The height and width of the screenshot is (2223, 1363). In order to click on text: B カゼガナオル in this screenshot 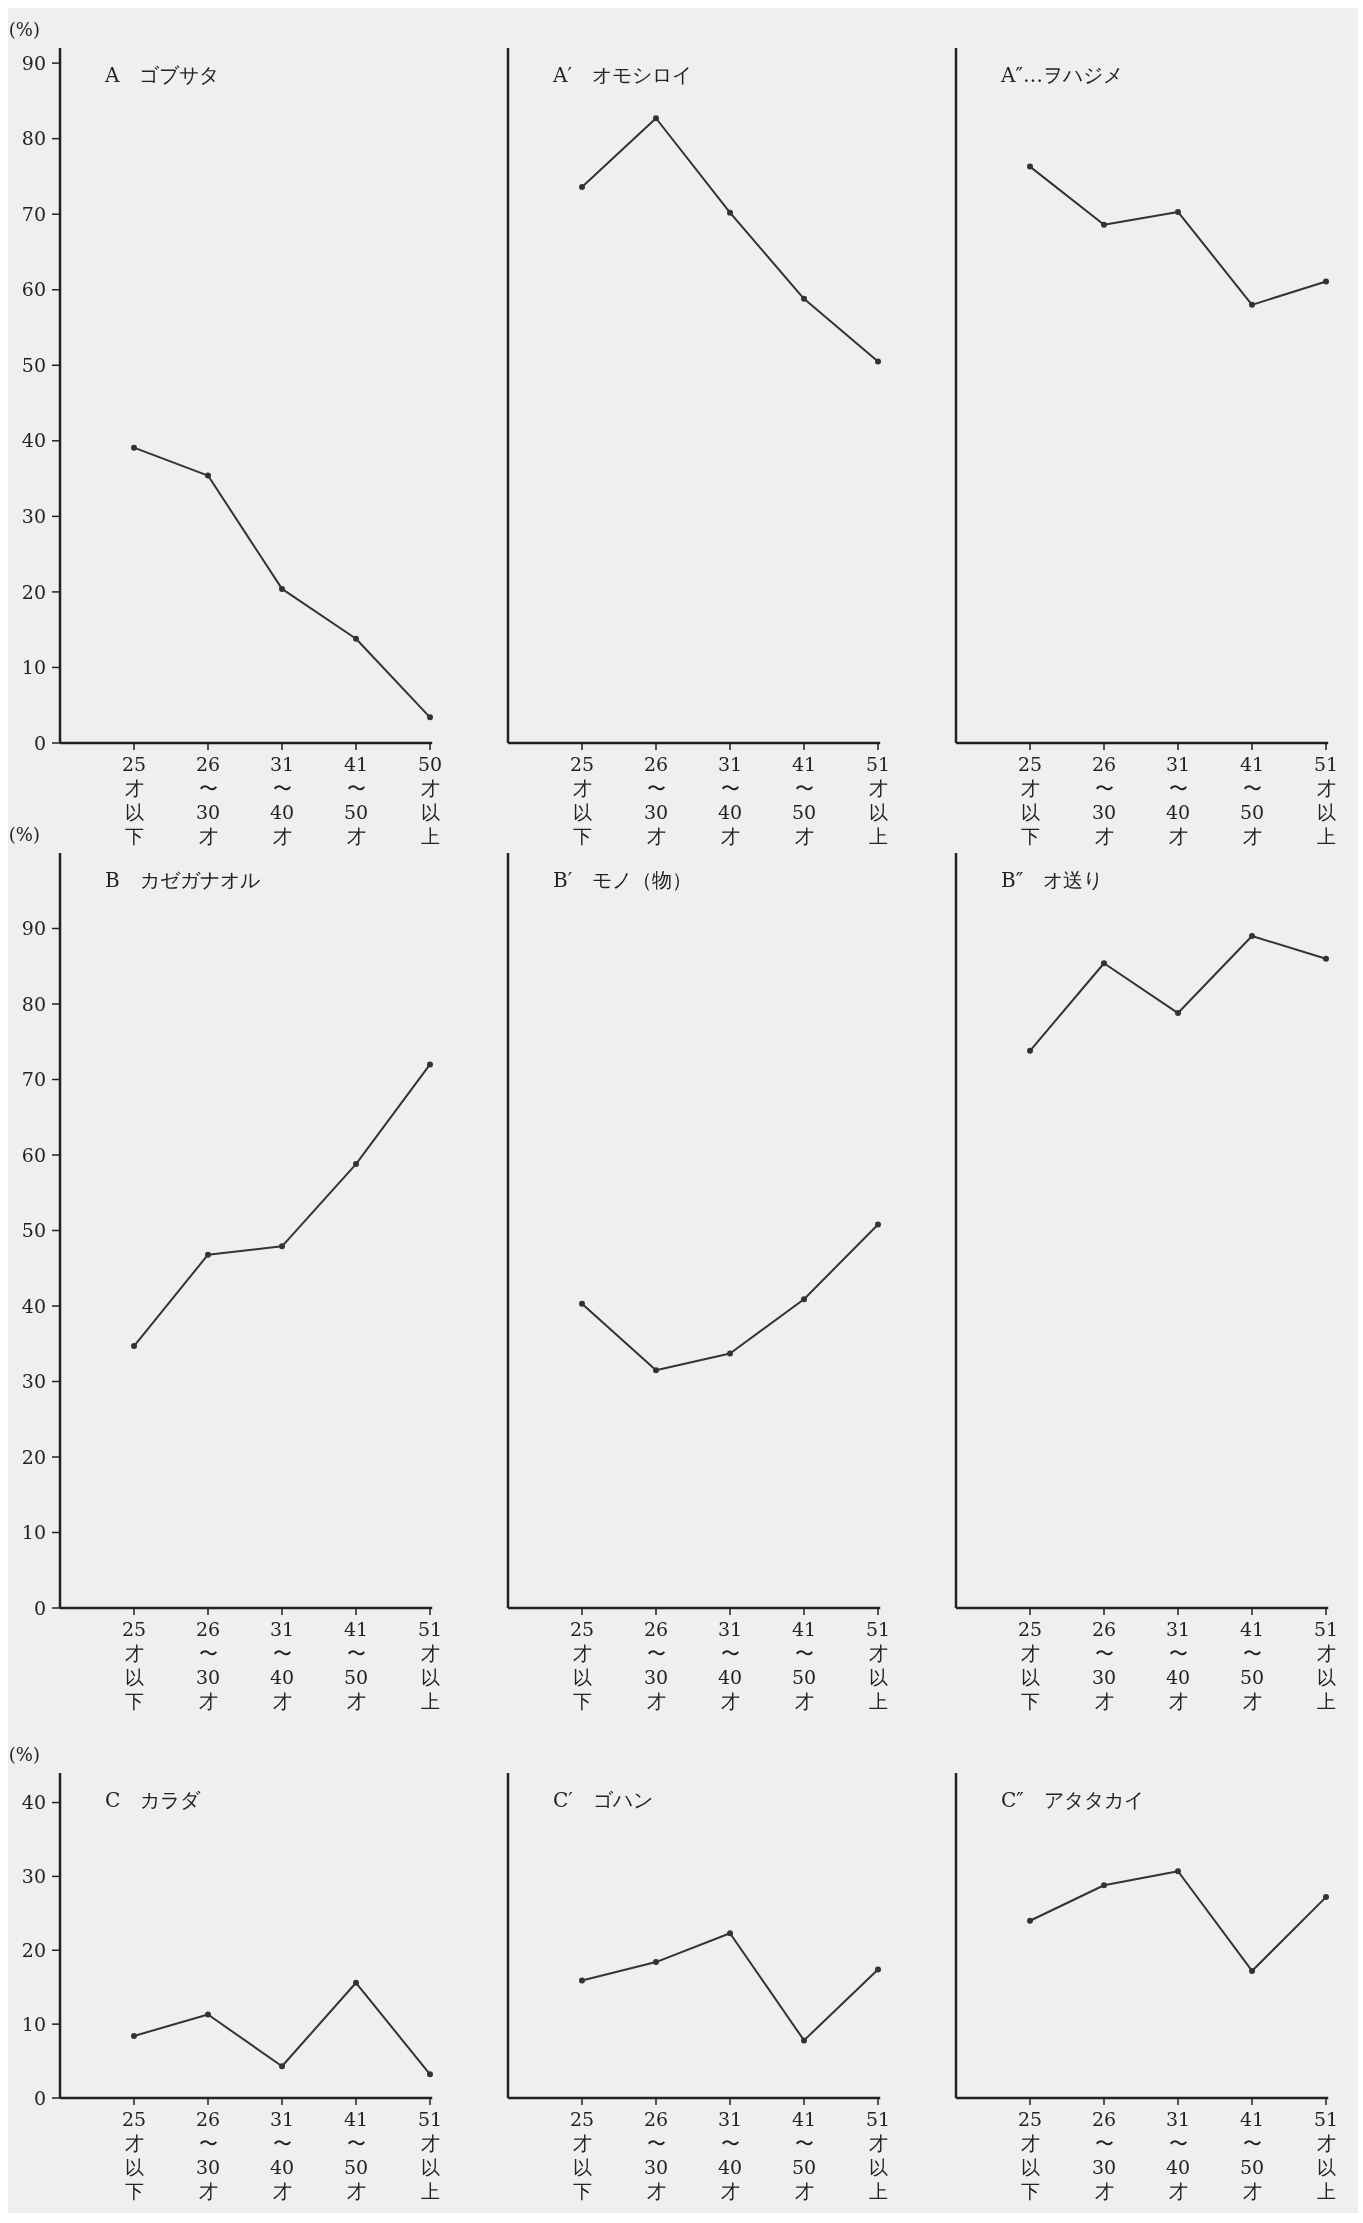, I will do `click(182, 880)`.